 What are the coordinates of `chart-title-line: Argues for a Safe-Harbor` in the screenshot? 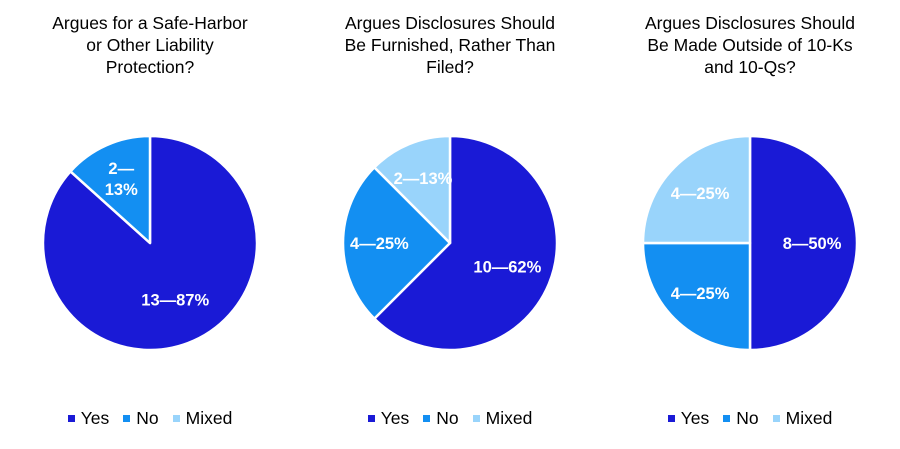 It's located at (150, 23).